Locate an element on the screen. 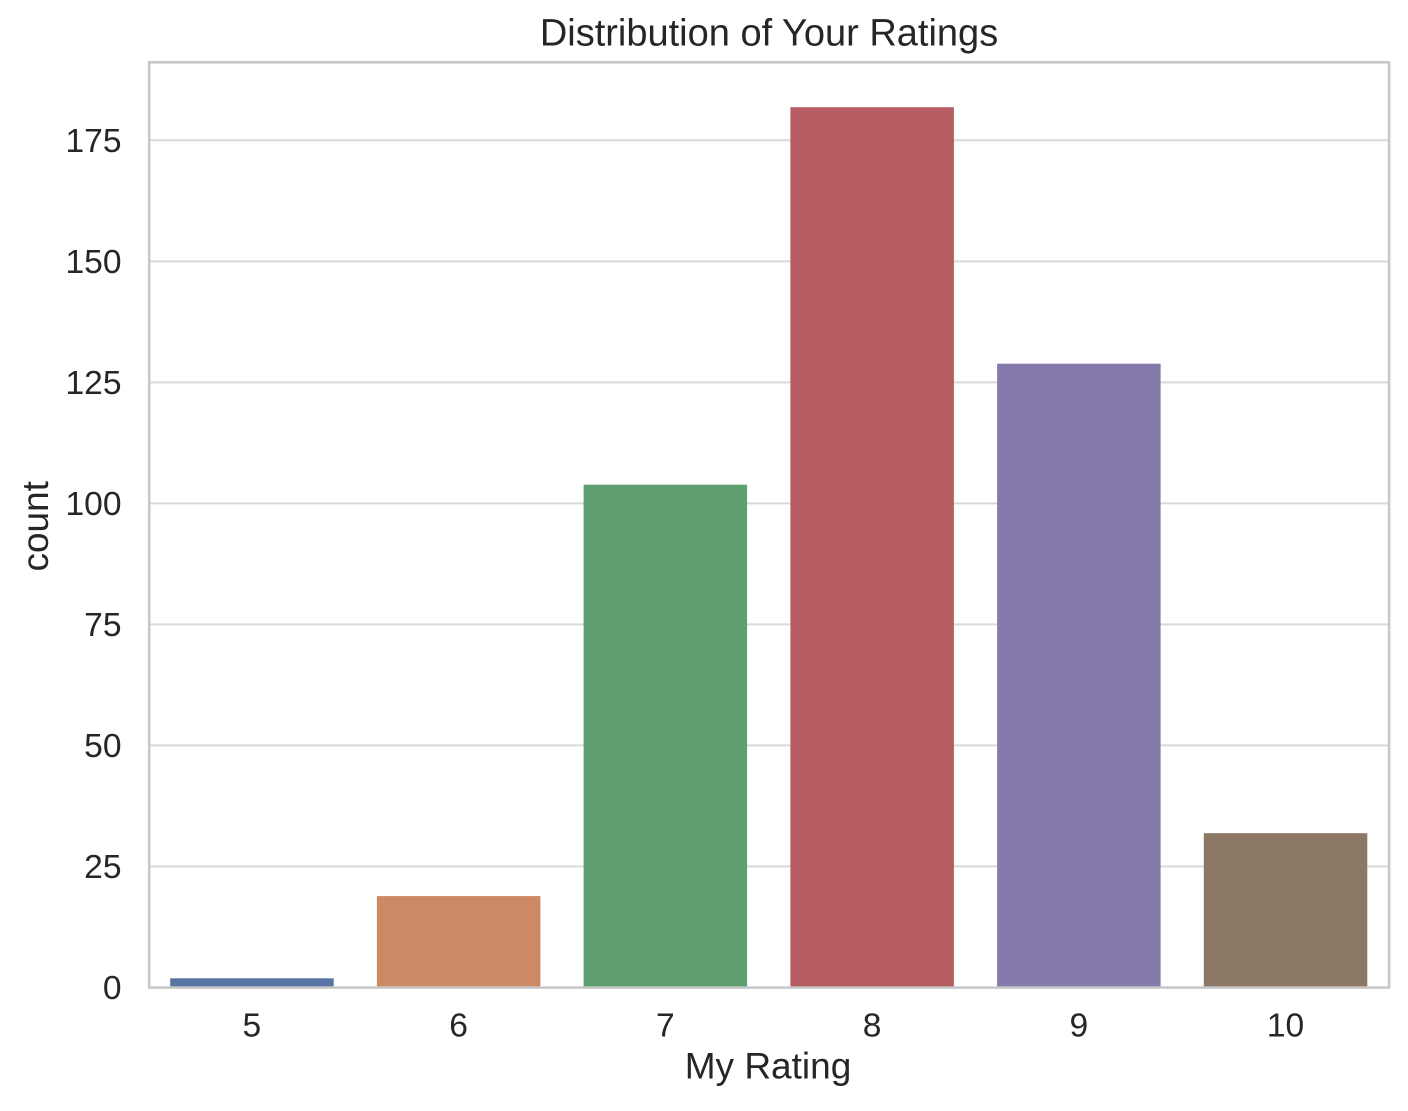 The image size is (1408, 1111). svg-text: 6 is located at coordinates (458, 1025).